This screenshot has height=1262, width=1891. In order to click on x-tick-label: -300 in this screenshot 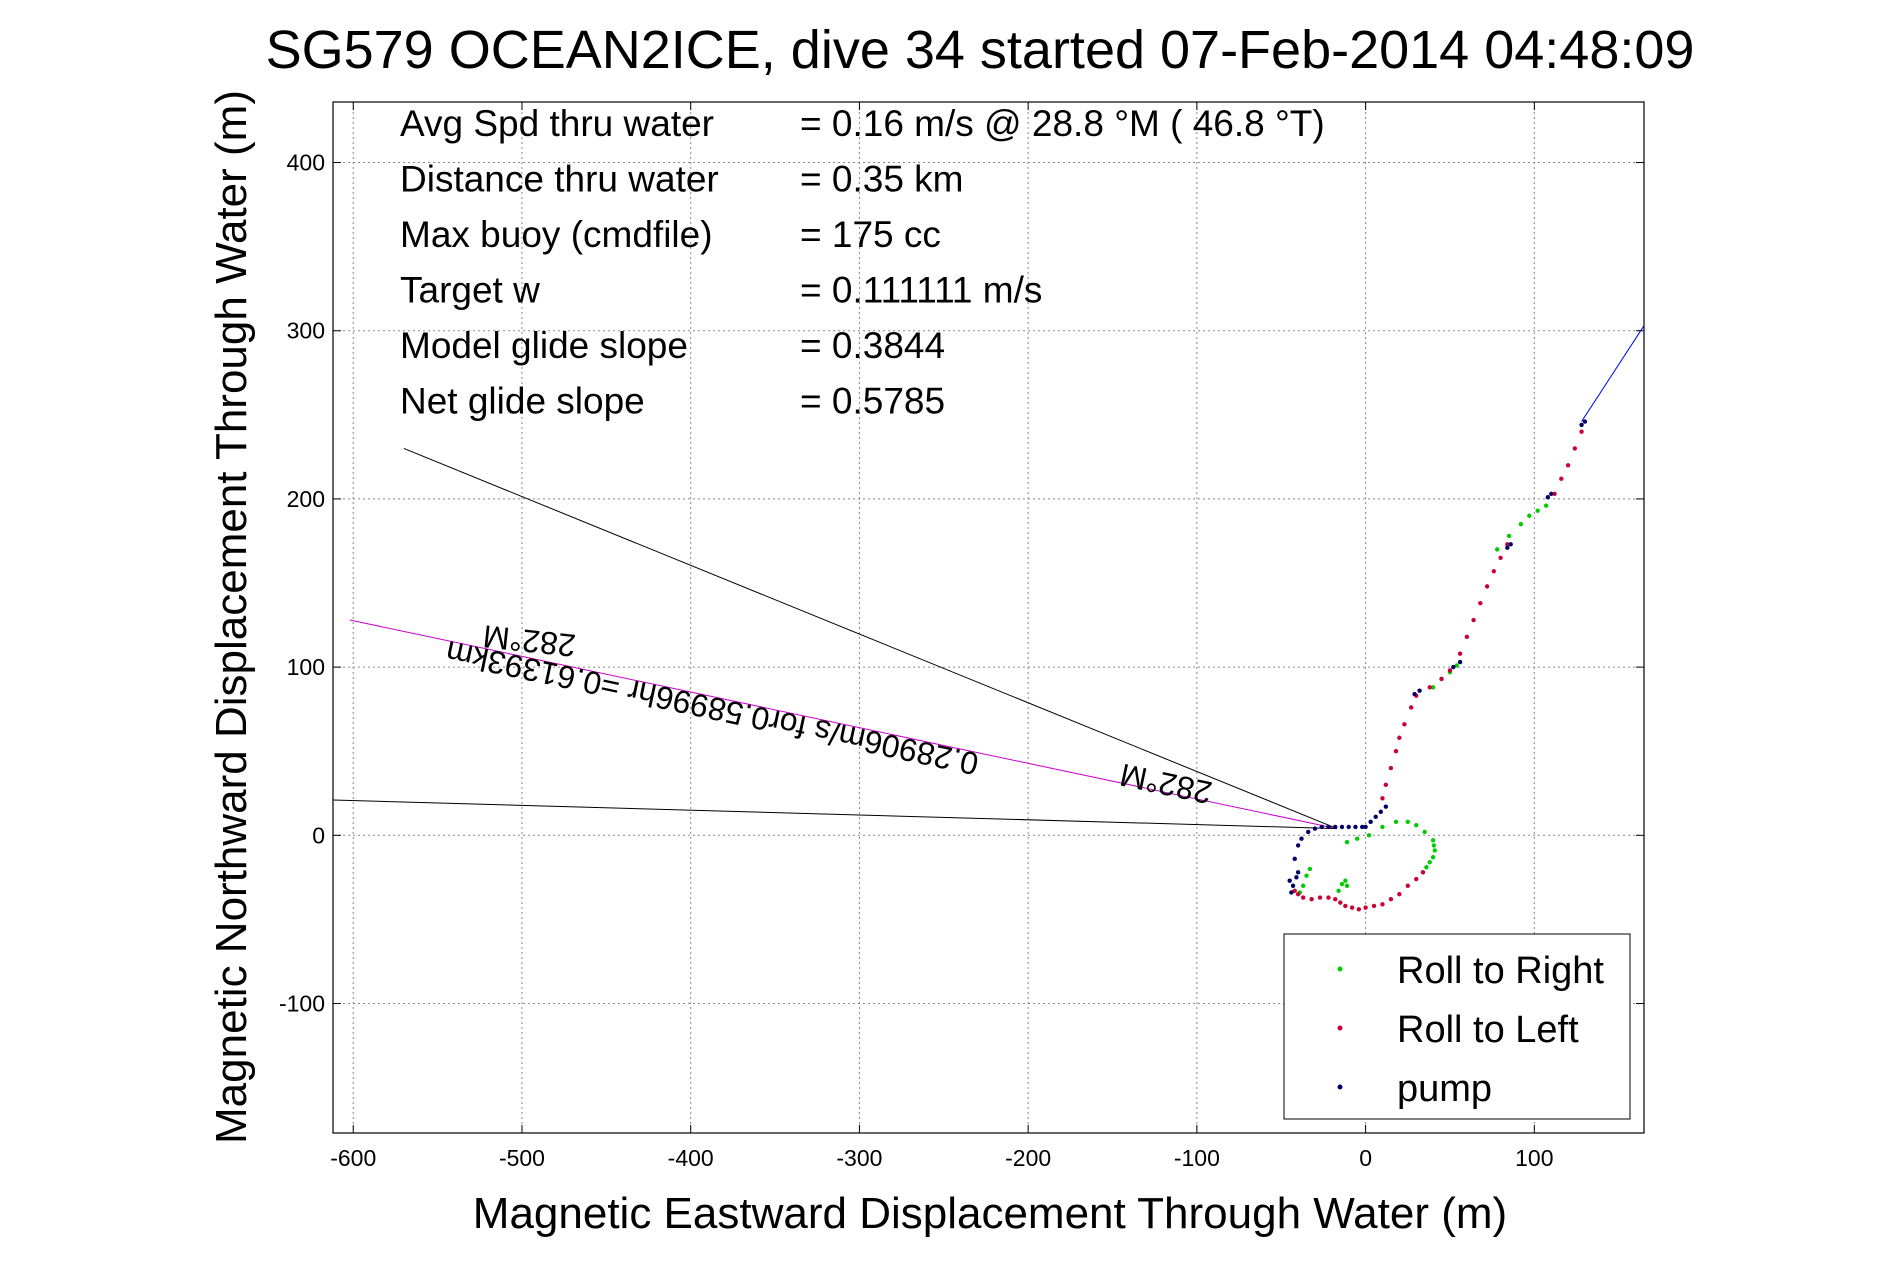, I will do `click(859, 1158)`.